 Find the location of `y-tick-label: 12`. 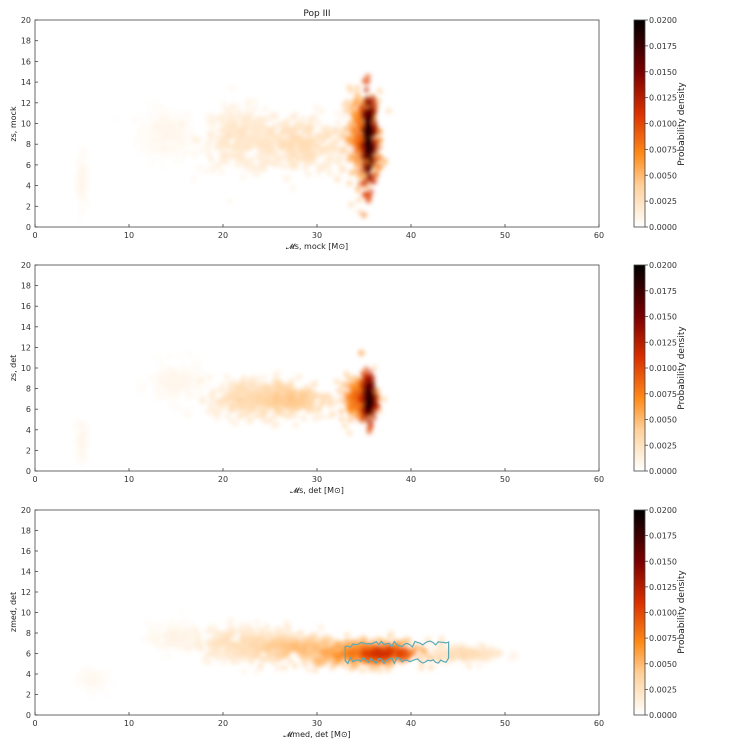

y-tick-label: 12 is located at coordinates (26, 347).